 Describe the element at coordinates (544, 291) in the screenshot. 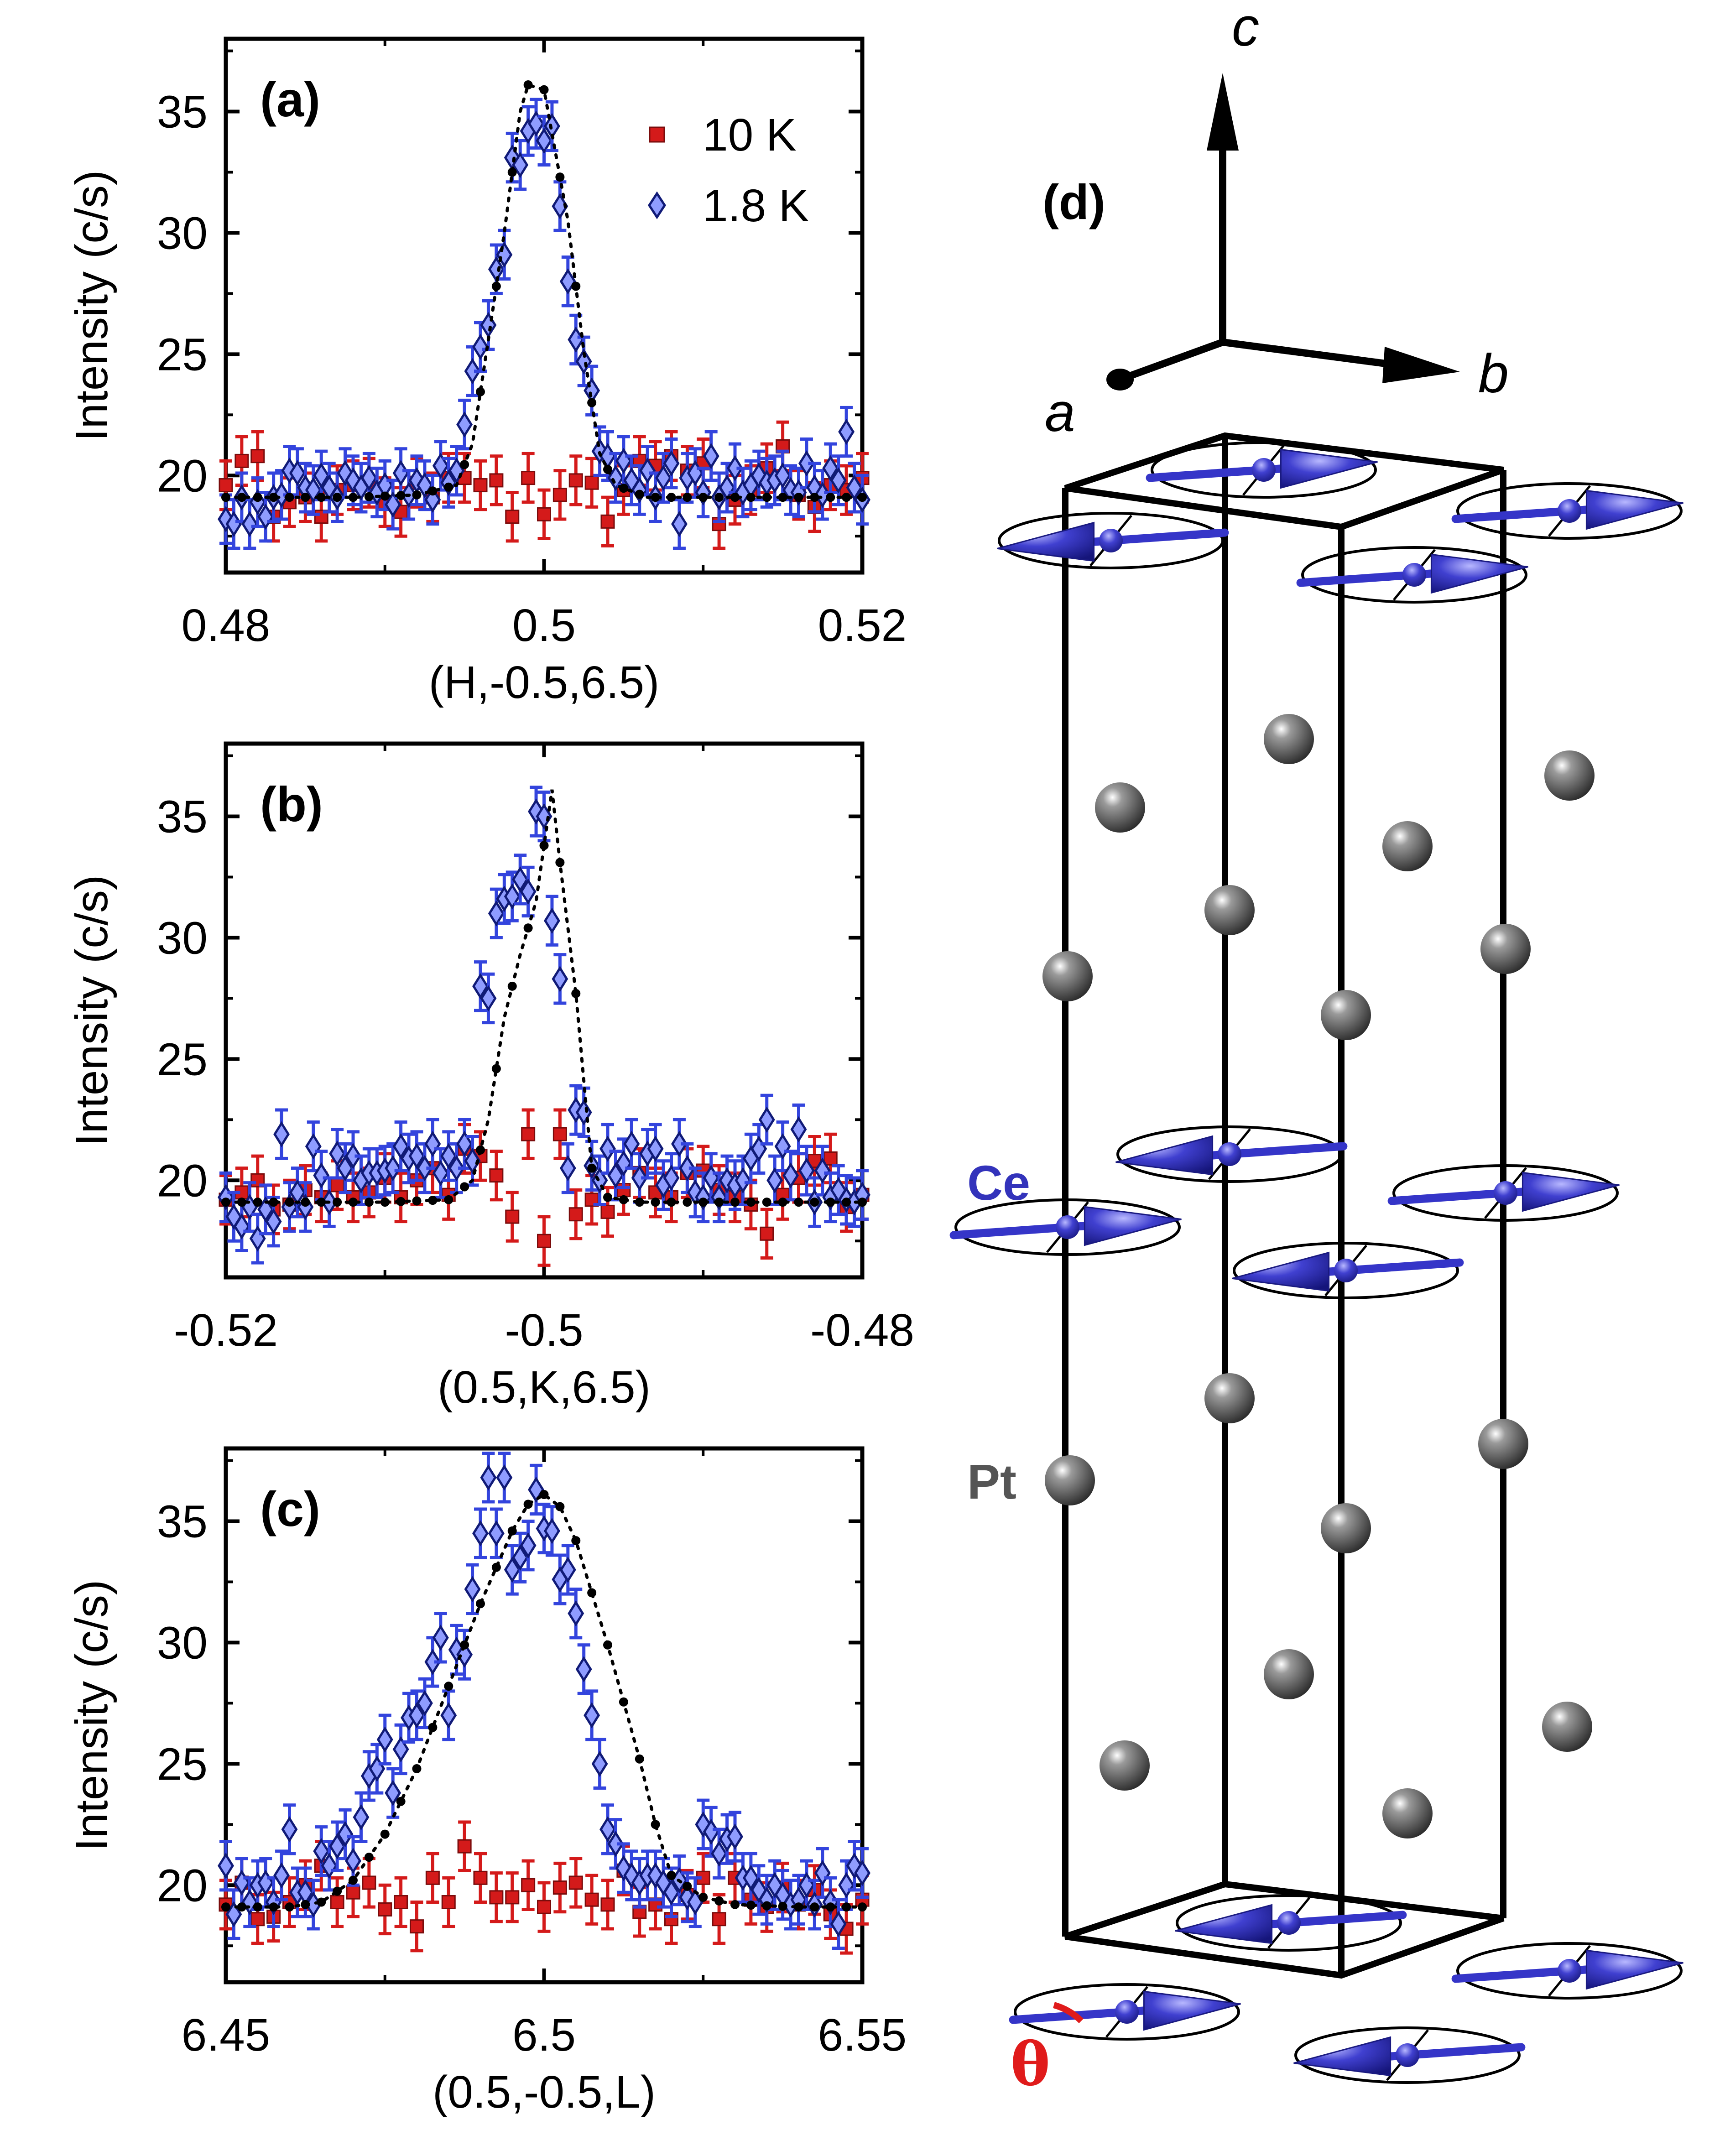

I see `fit-line` at that location.